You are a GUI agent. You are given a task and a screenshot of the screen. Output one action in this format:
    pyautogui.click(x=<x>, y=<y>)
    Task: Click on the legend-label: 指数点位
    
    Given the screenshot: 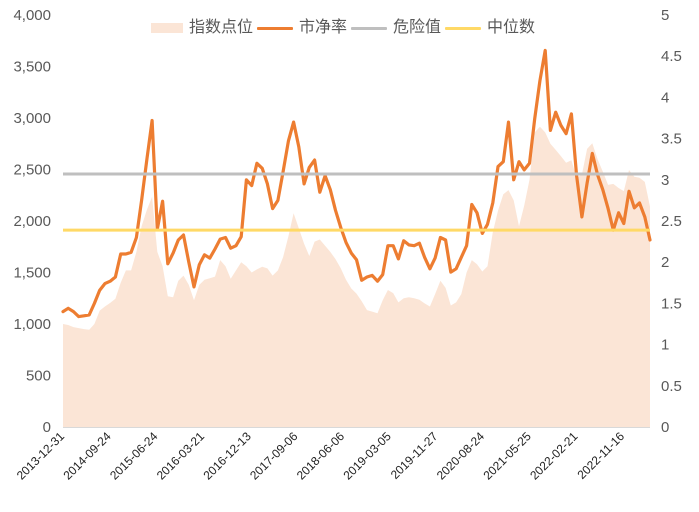 What is the action you would take?
    pyautogui.click(x=221, y=27)
    